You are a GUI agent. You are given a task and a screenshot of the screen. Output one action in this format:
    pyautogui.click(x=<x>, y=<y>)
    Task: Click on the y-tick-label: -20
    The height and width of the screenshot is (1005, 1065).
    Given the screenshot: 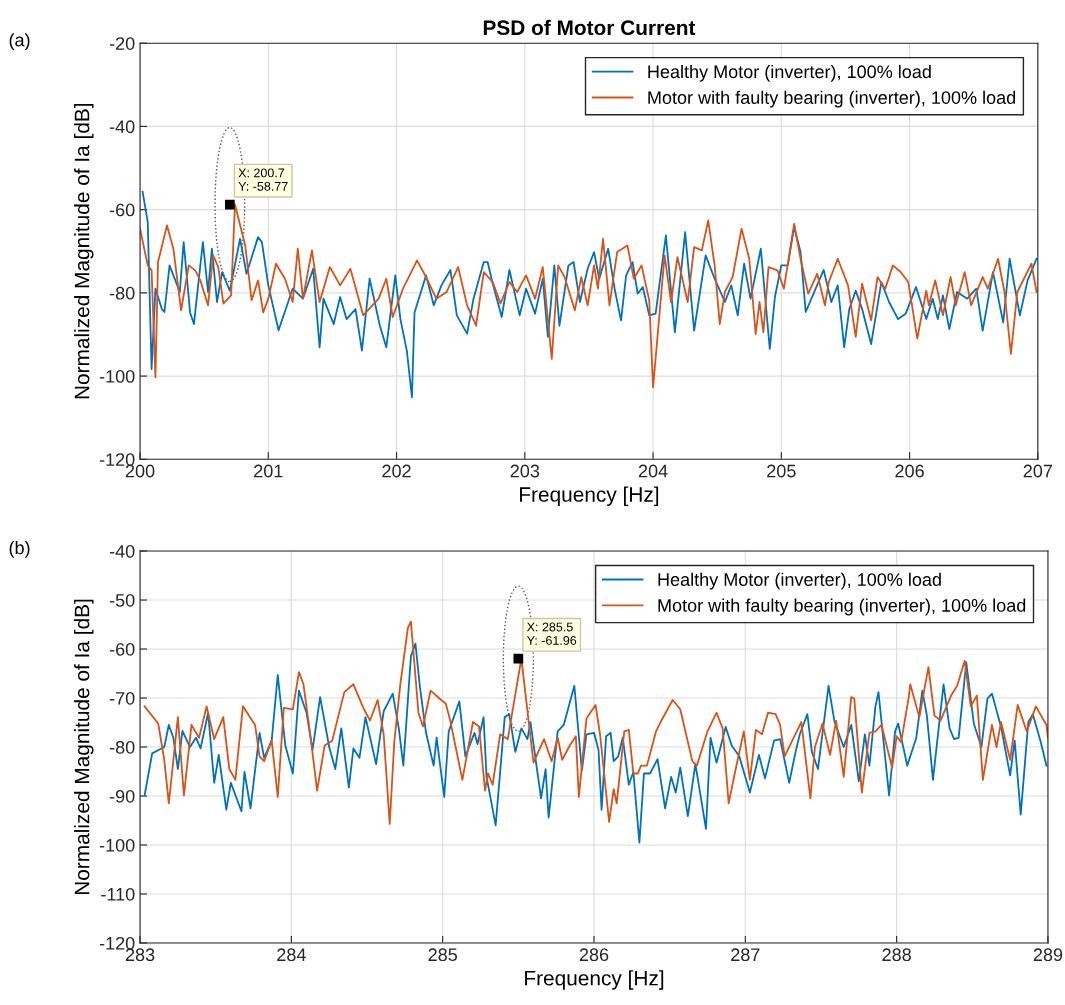 What is the action you would take?
    pyautogui.click(x=122, y=43)
    